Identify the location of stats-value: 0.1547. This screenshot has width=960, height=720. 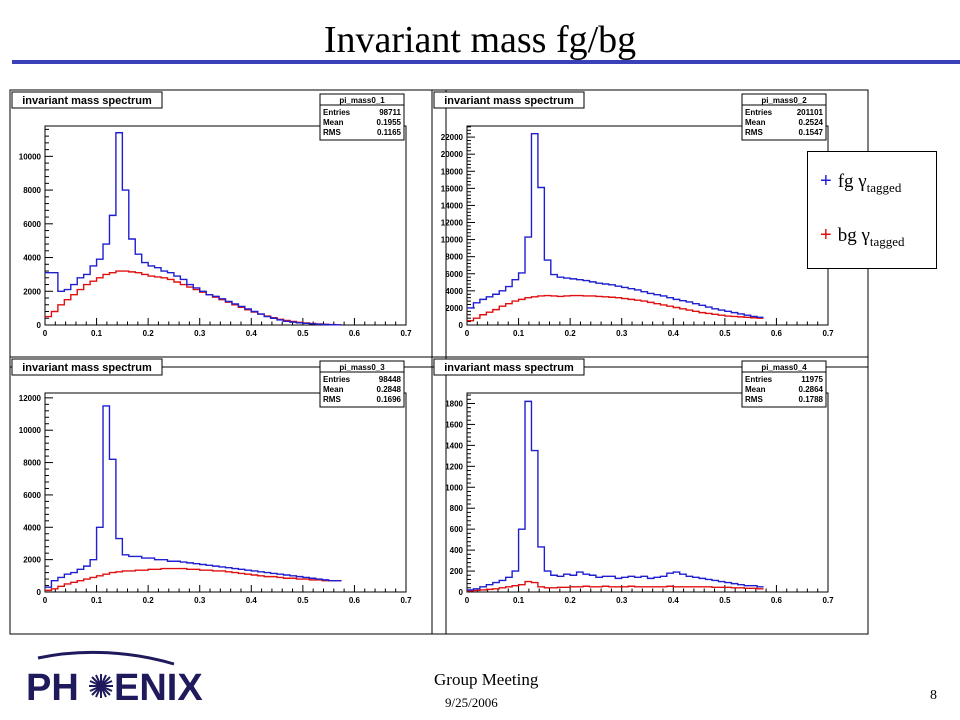
(811, 132).